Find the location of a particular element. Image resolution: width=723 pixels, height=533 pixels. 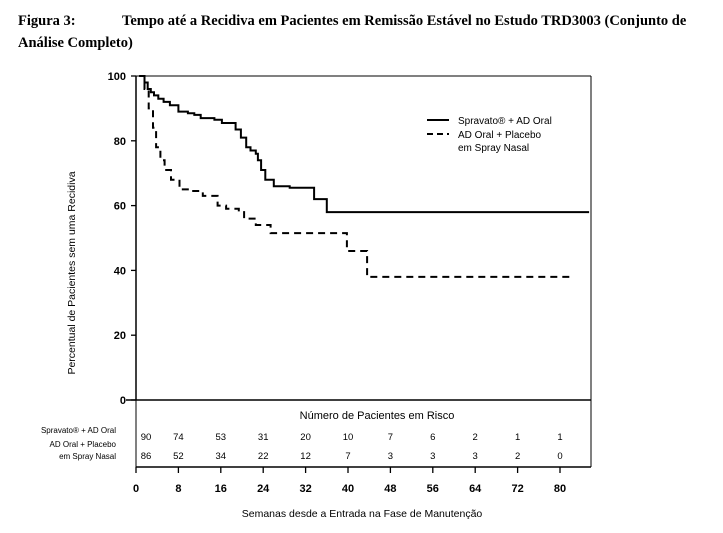

risk-count: 20 is located at coordinates (305, 437).